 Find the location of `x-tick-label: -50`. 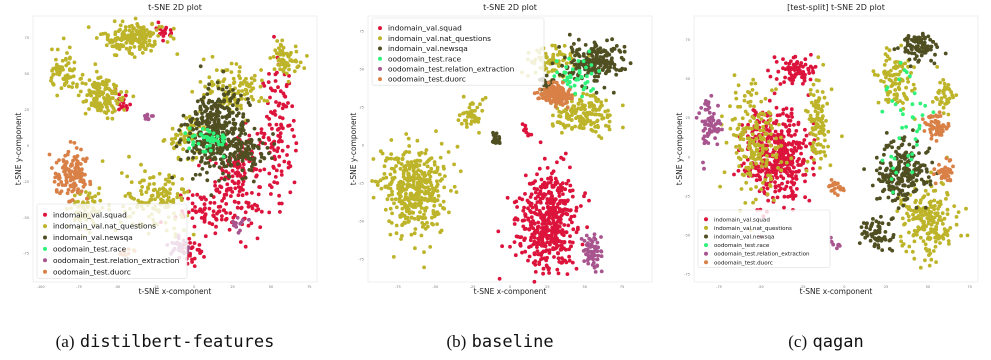

x-tick-label: -50 is located at coordinates (118, 287).